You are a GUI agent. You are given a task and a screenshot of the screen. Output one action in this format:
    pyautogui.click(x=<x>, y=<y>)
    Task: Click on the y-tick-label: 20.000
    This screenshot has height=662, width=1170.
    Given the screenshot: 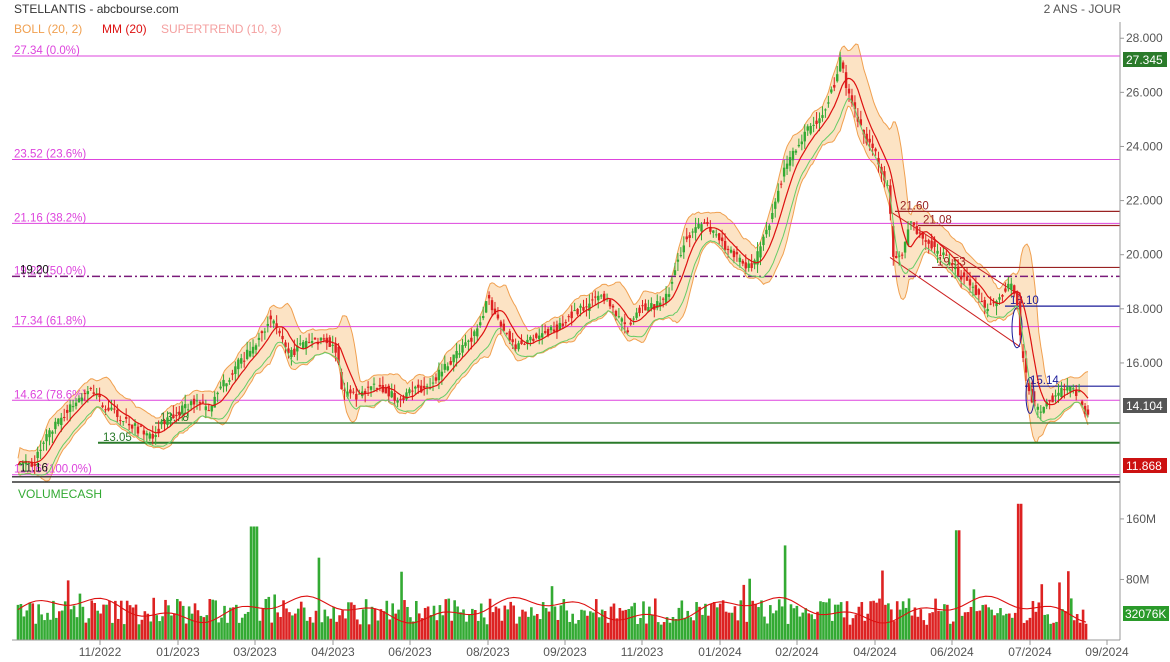 What is the action you would take?
    pyautogui.click(x=1144, y=255)
    